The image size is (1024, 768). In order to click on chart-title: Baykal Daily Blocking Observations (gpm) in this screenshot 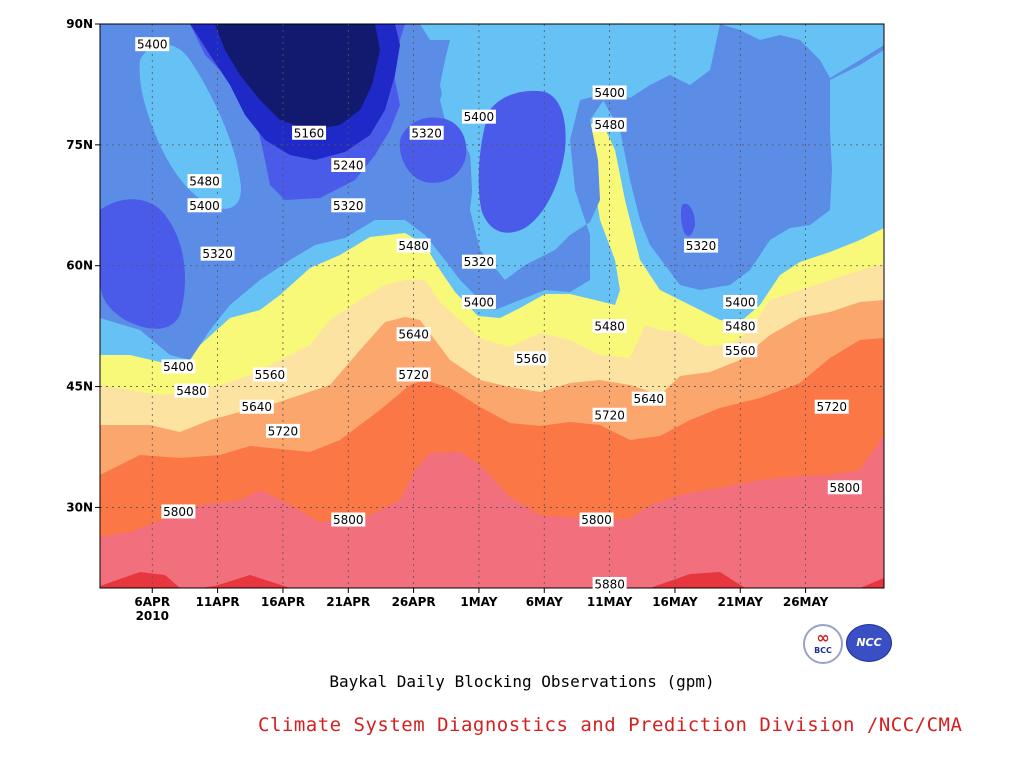, I will do `click(522, 681)`.